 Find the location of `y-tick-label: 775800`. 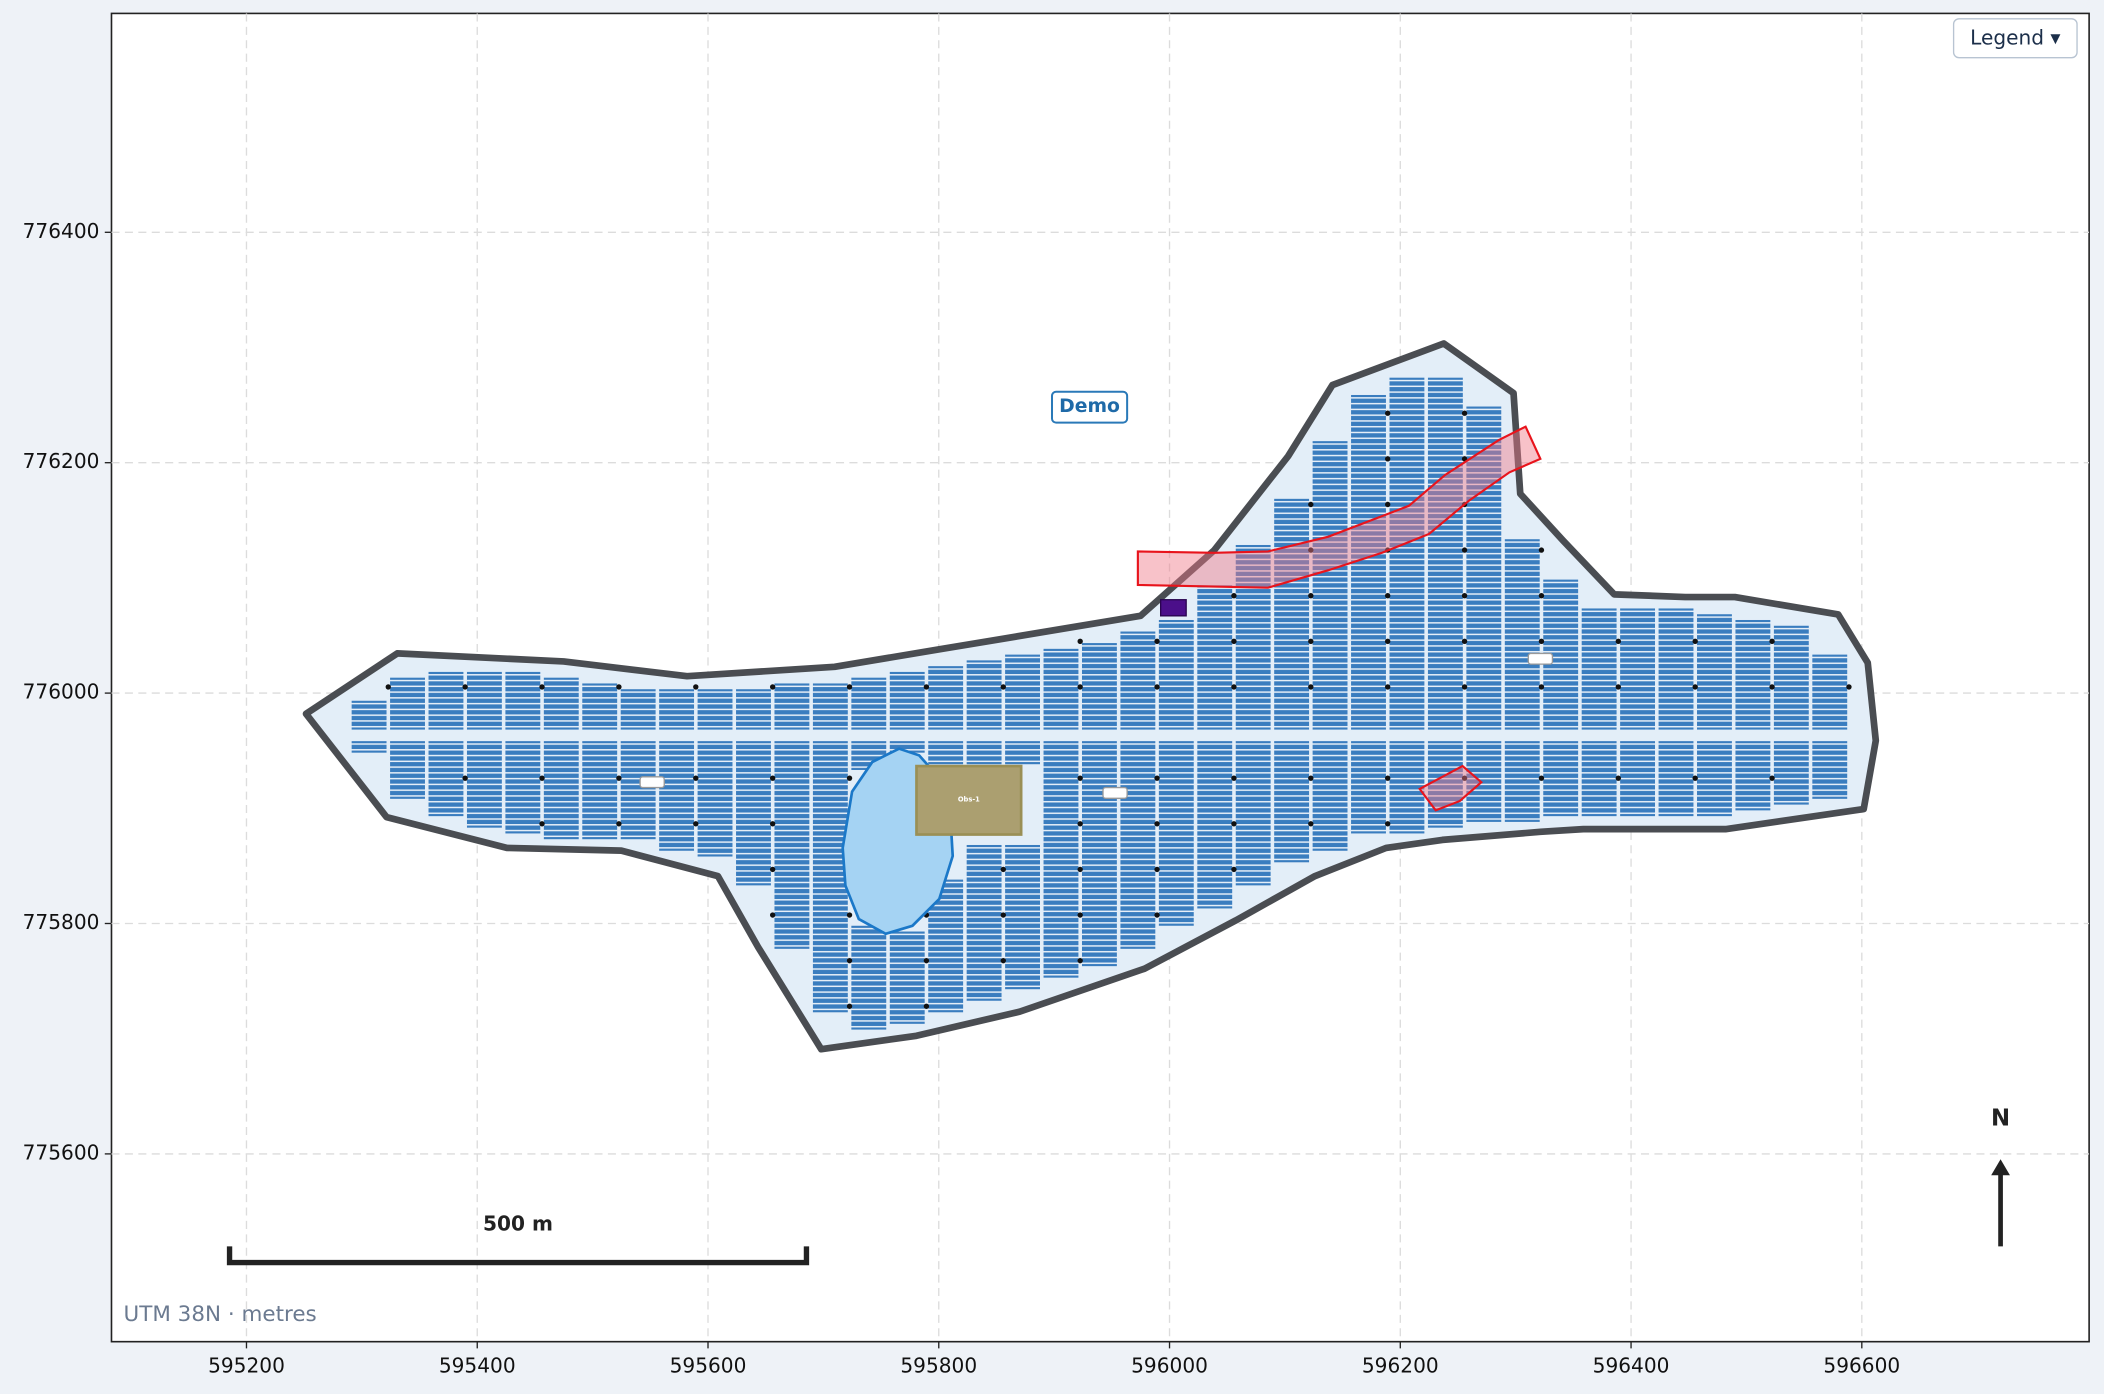

y-tick-label: 775800 is located at coordinates (61, 922).